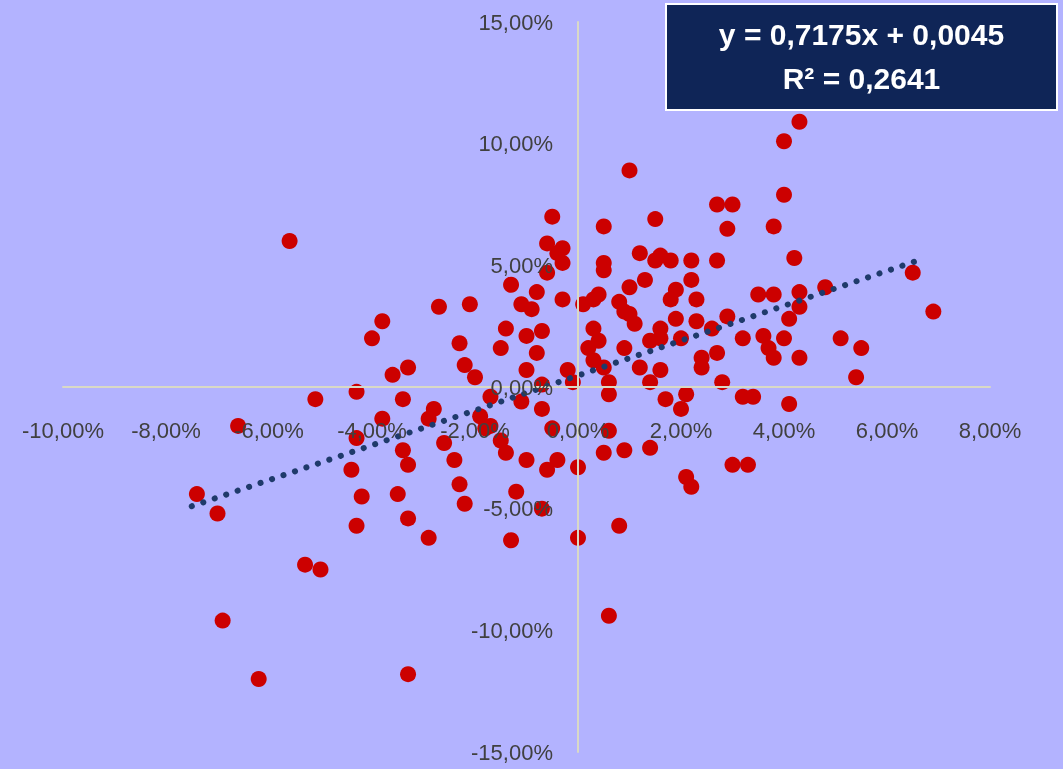 The height and width of the screenshot is (769, 1063). Describe the element at coordinates (512, 630) in the screenshot. I see `y-tick-label: -10,00%` at that location.